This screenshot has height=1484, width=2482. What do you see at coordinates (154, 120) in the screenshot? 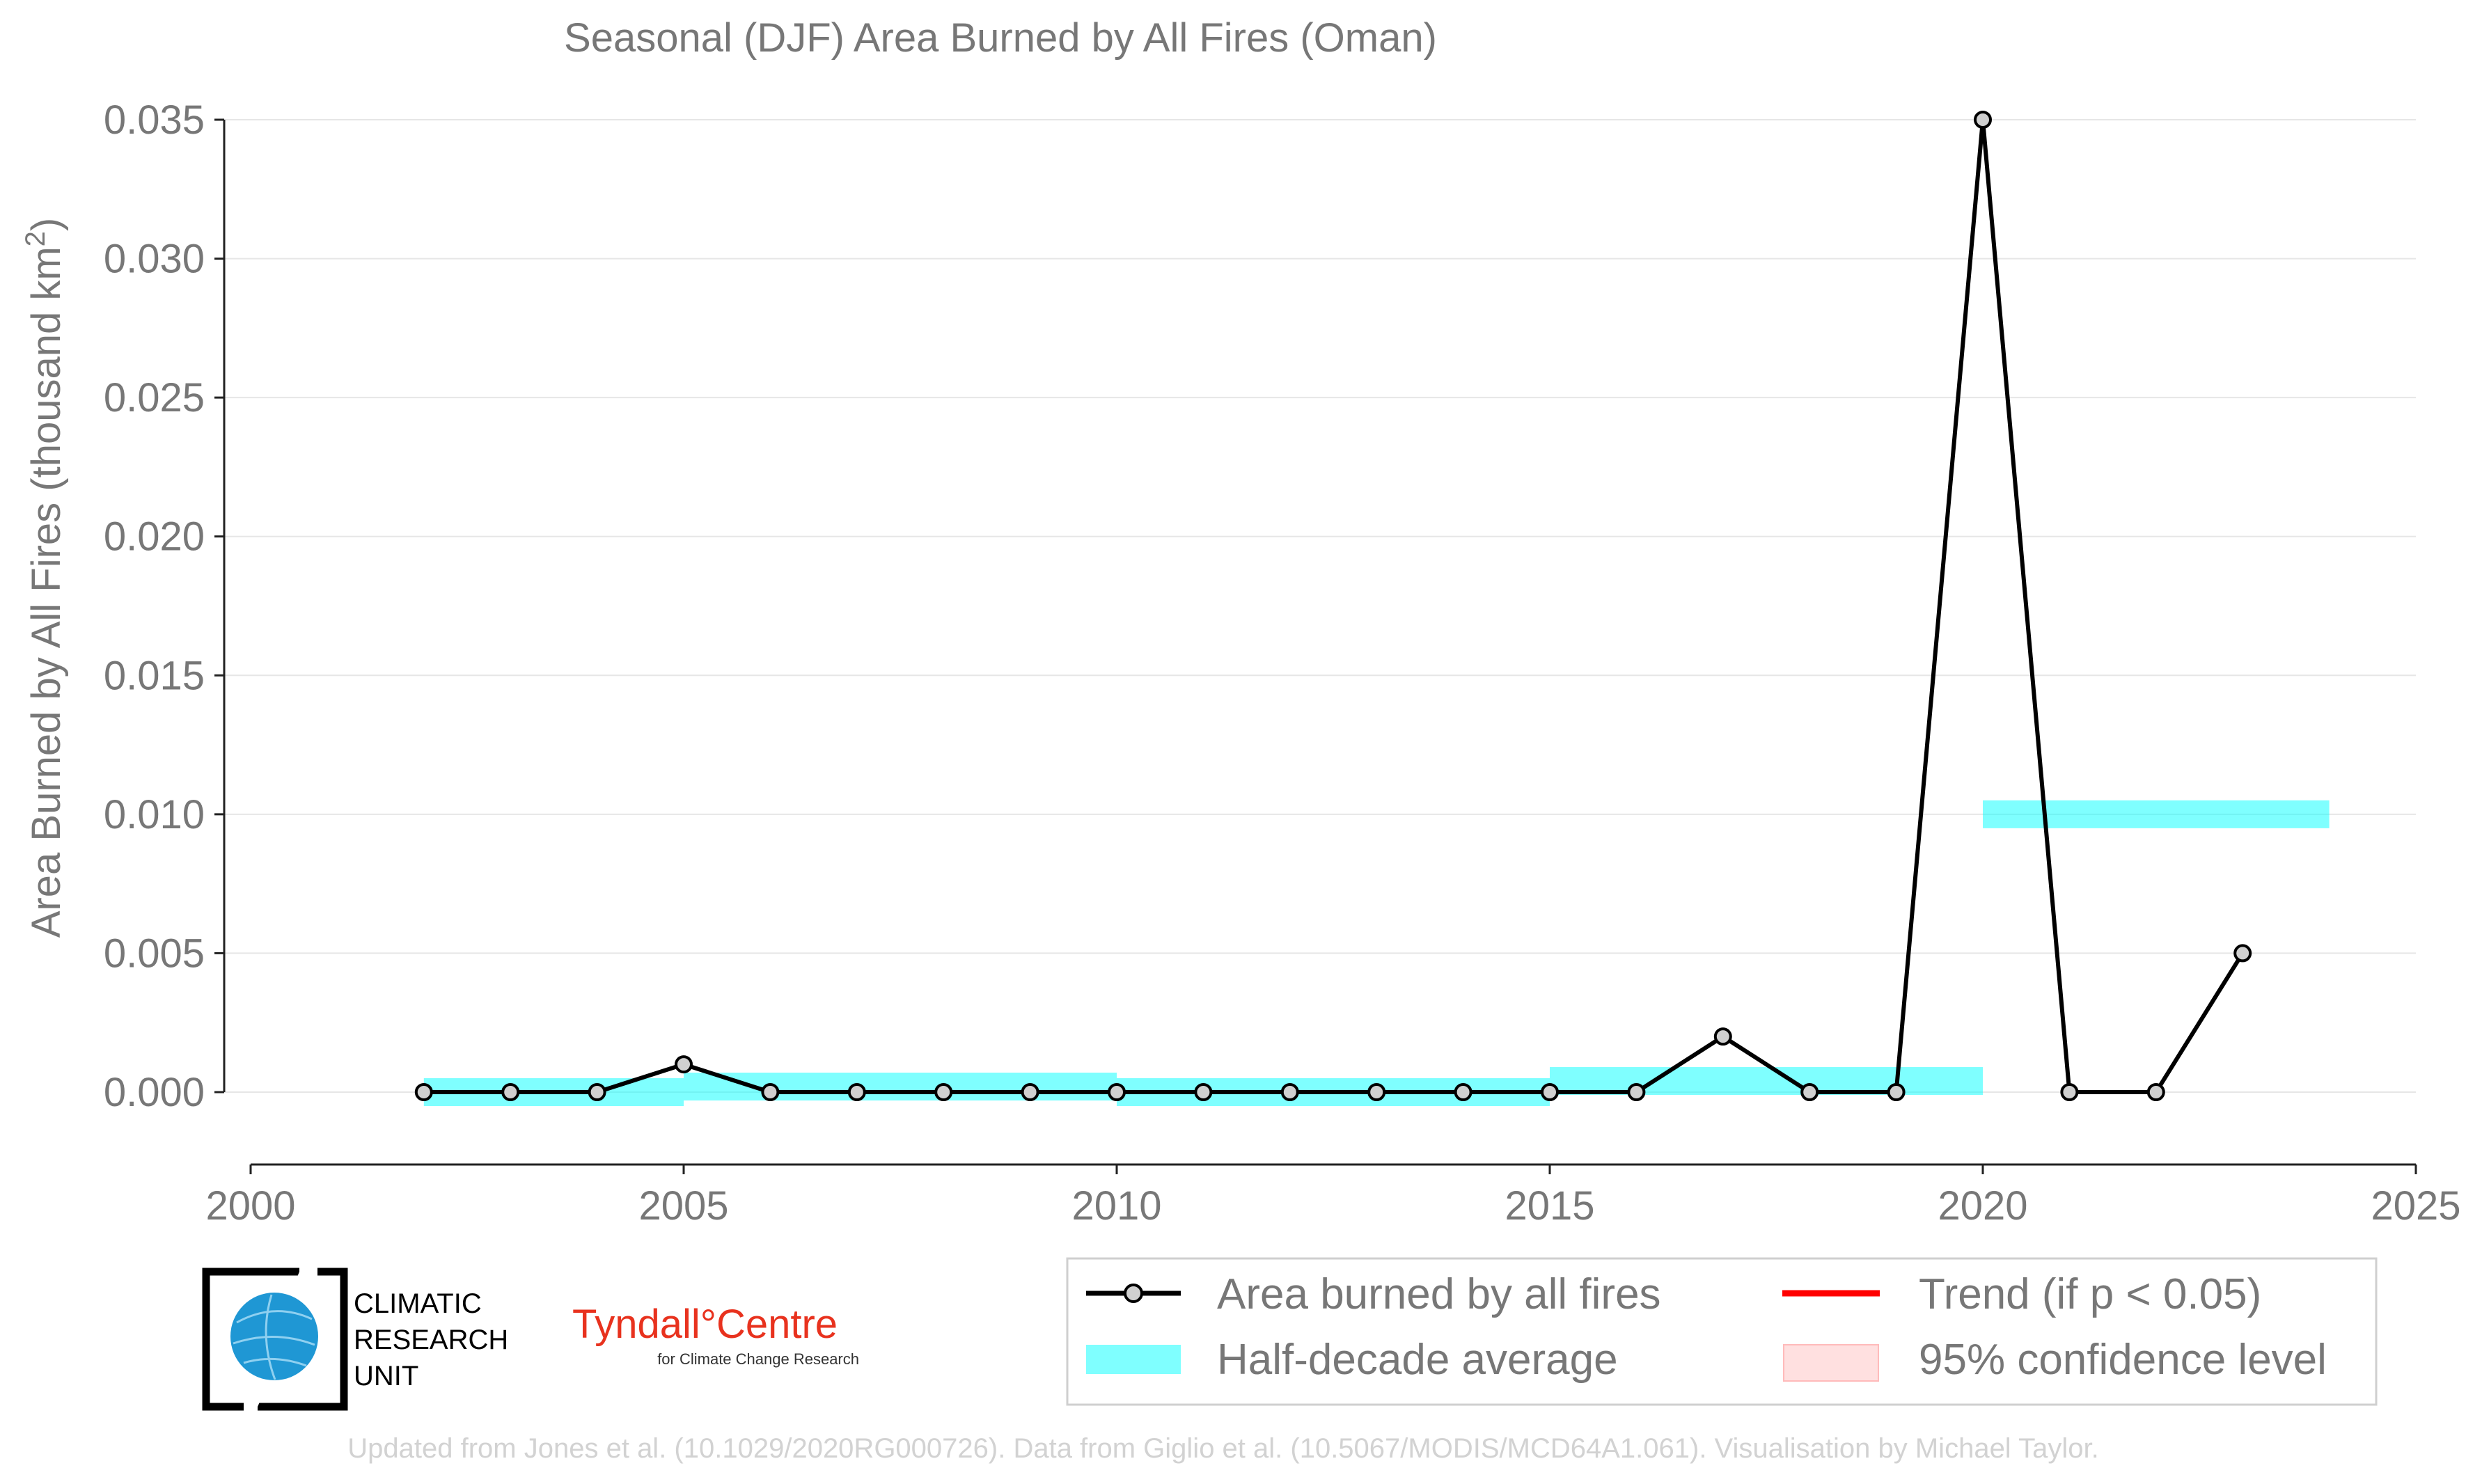
I see `y-tick-label: 0.035` at bounding box center [154, 120].